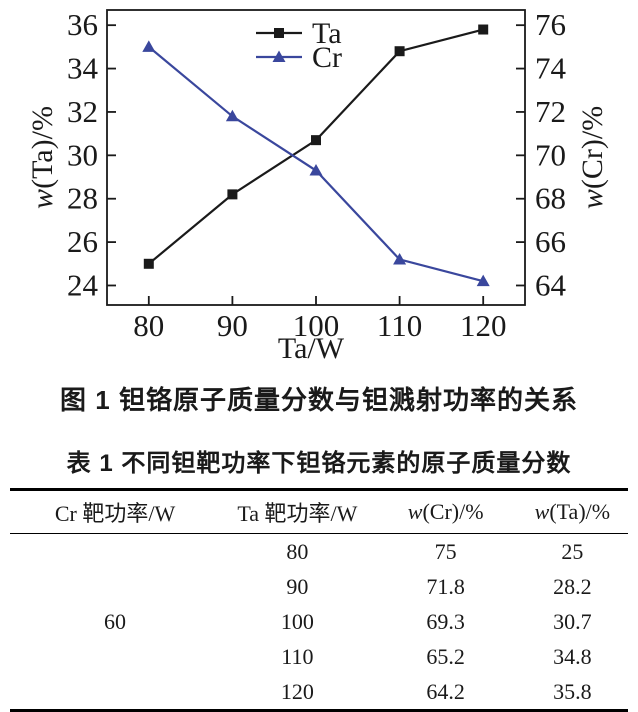 Image resolution: width=638 pixels, height=712 pixels. What do you see at coordinates (550, 111) in the screenshot?
I see `y-right-tick-label: 72` at bounding box center [550, 111].